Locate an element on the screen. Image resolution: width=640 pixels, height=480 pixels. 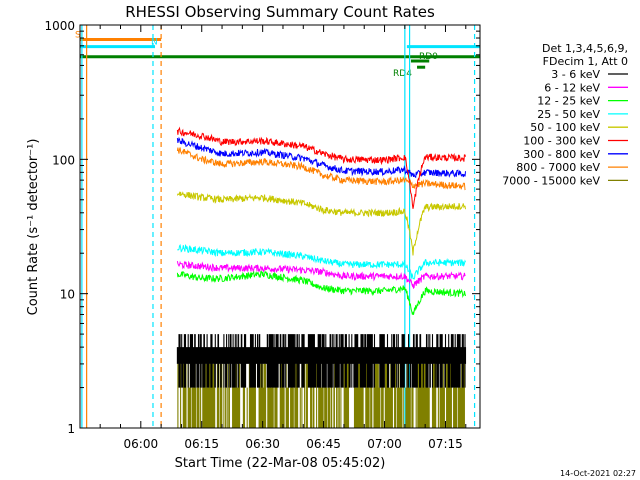
series-3-6-kev is located at coordinates (321, 361).